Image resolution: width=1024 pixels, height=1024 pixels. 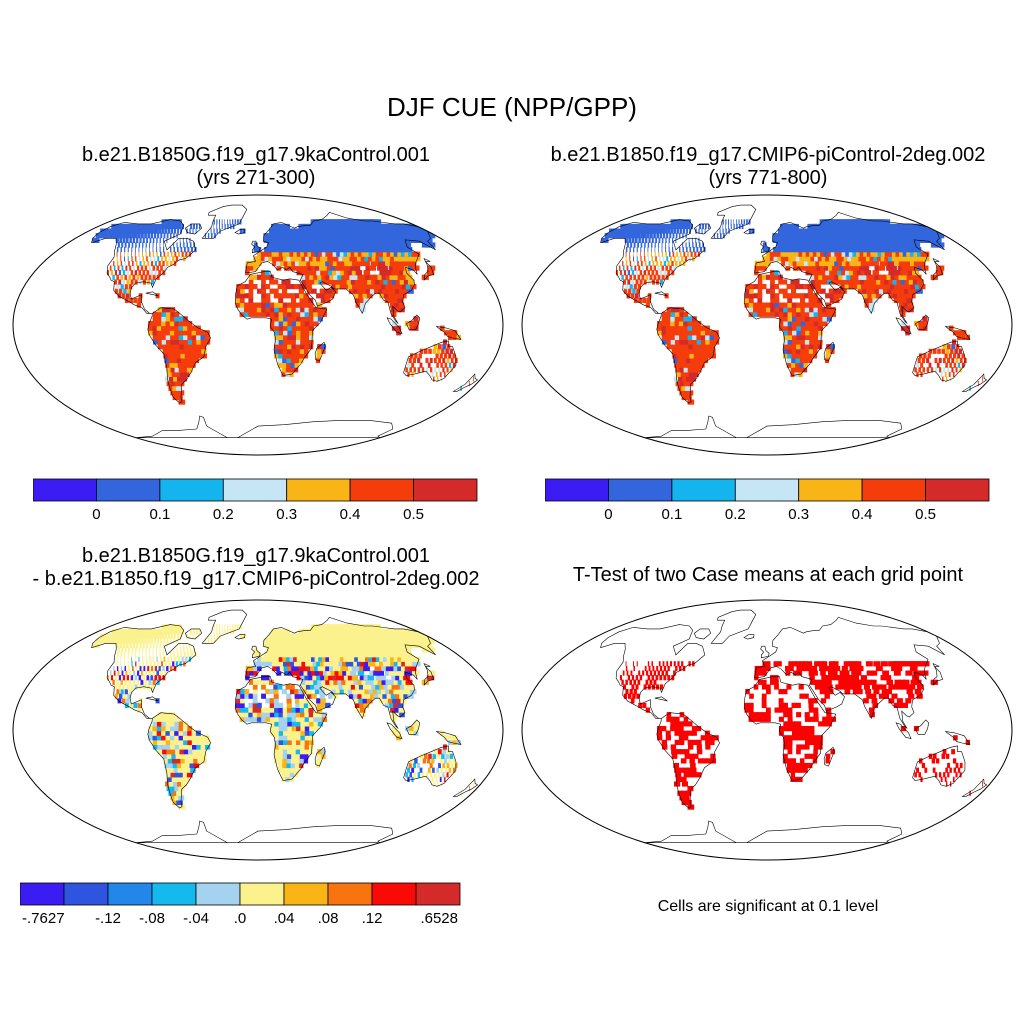 What do you see at coordinates (108, 918) in the screenshot?
I see `colorbar-tick-label: -.12` at bounding box center [108, 918].